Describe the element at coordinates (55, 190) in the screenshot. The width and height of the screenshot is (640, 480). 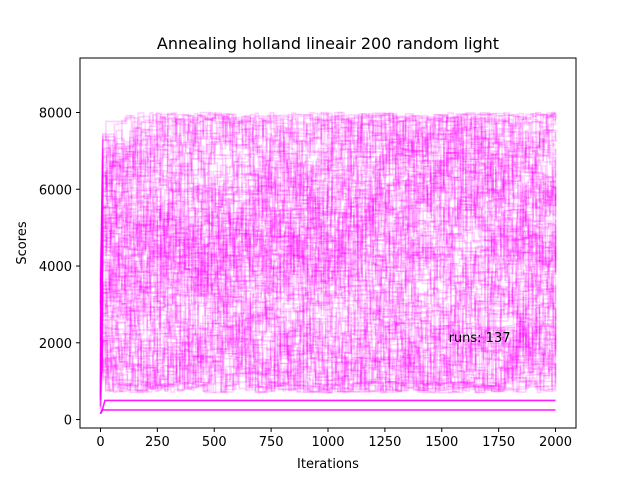
I see `y-tick-label: 6000` at that location.